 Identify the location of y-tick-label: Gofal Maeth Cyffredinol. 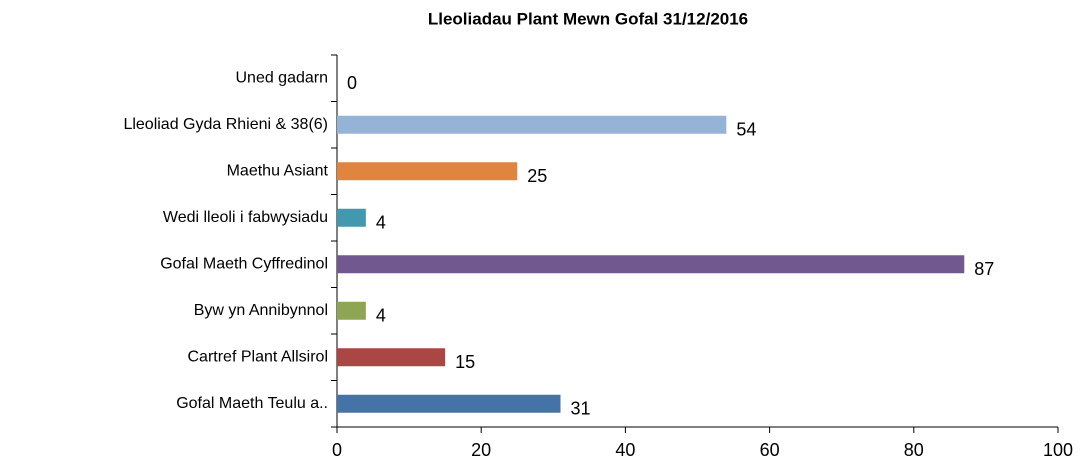
(244, 263).